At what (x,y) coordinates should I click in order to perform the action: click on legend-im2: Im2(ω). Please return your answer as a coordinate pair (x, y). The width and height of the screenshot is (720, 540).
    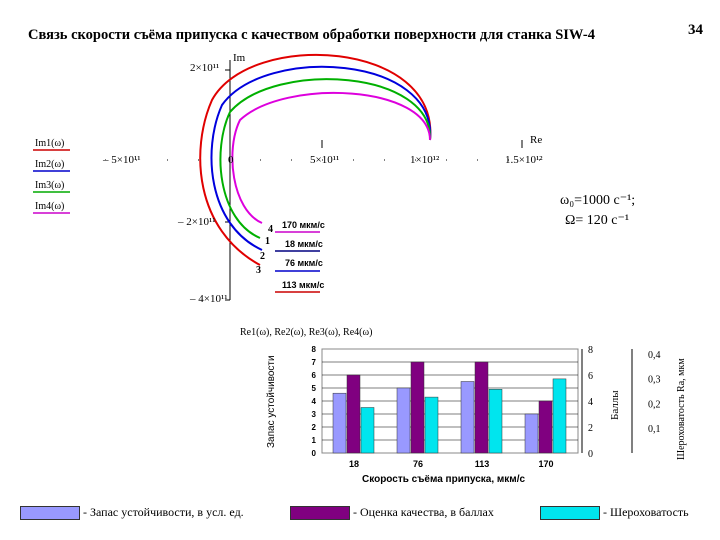
    Looking at the image, I should click on (50, 164).